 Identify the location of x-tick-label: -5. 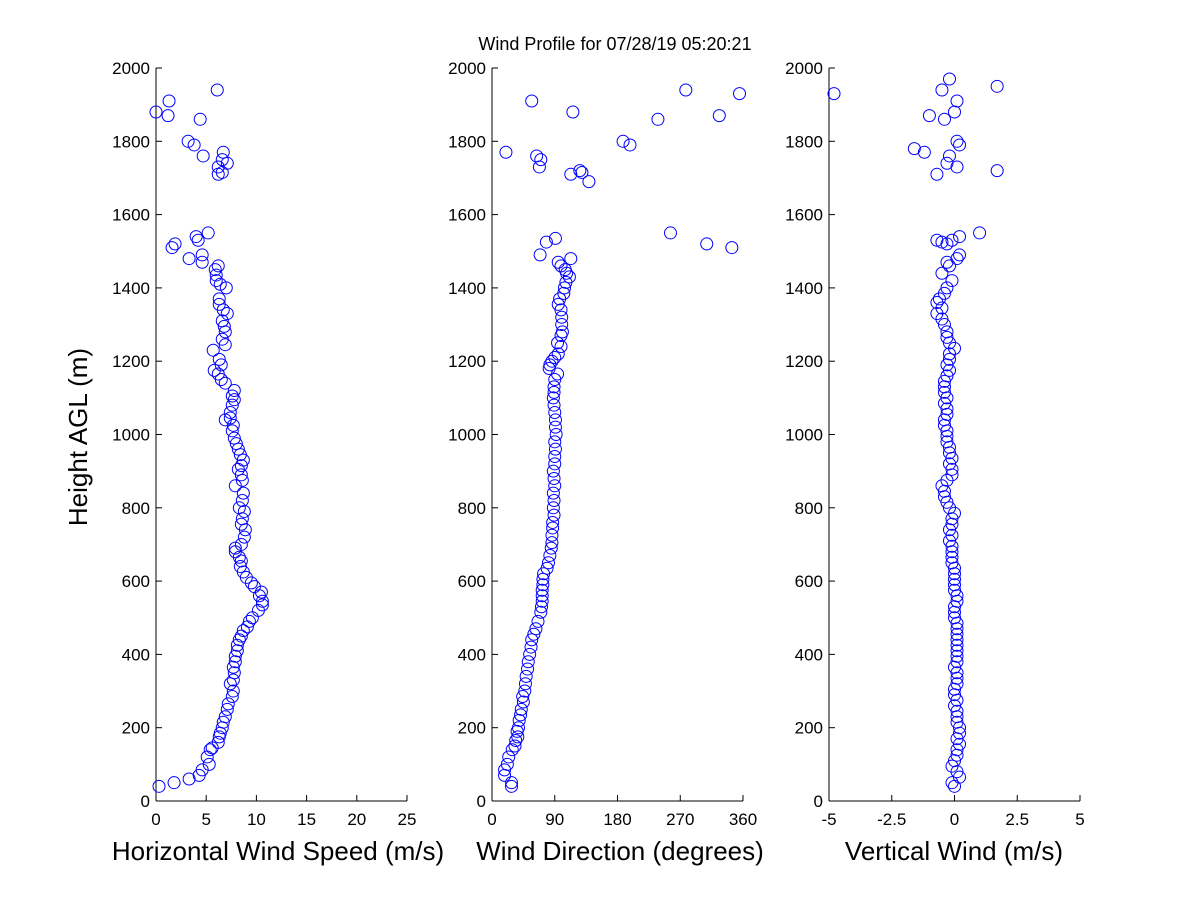
(828, 819).